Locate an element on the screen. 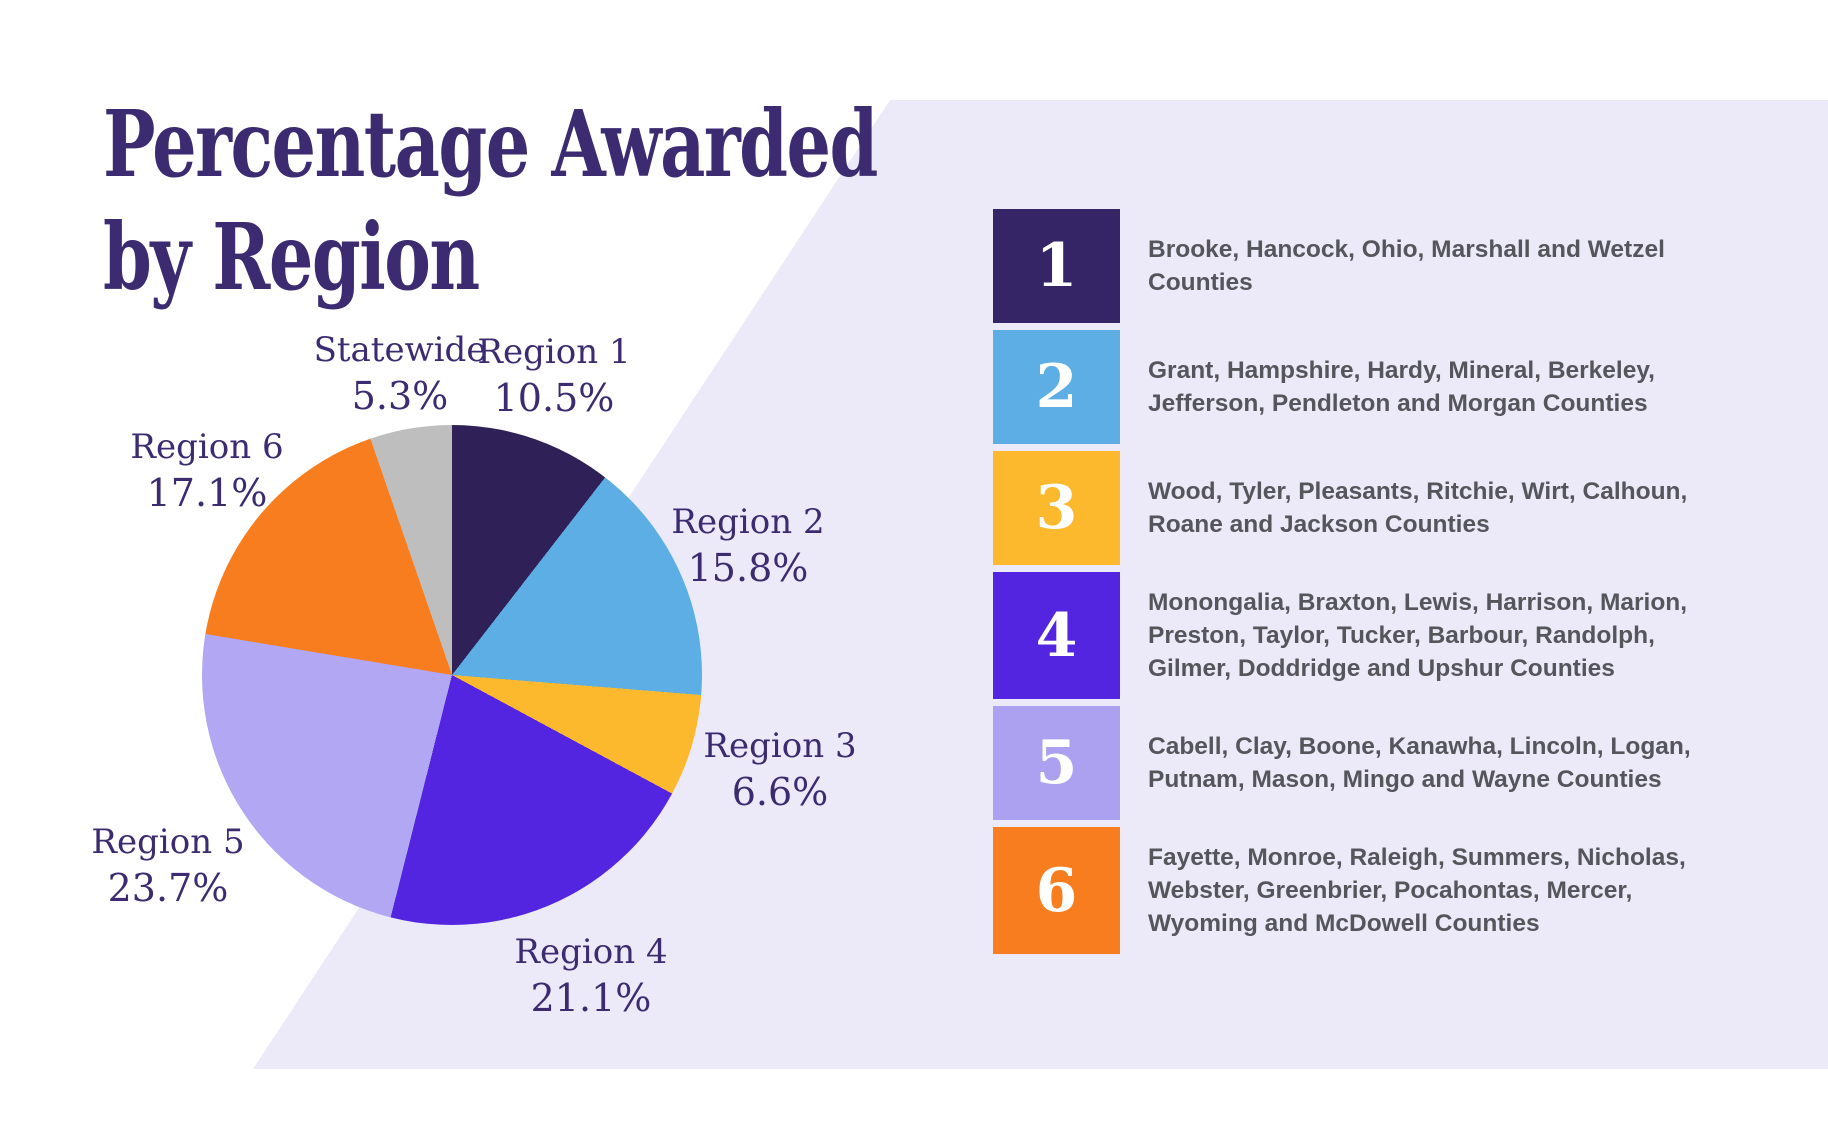 This screenshot has height=1126, width=1828. pie-label-region-5-name: Region 5 is located at coordinates (168, 842).